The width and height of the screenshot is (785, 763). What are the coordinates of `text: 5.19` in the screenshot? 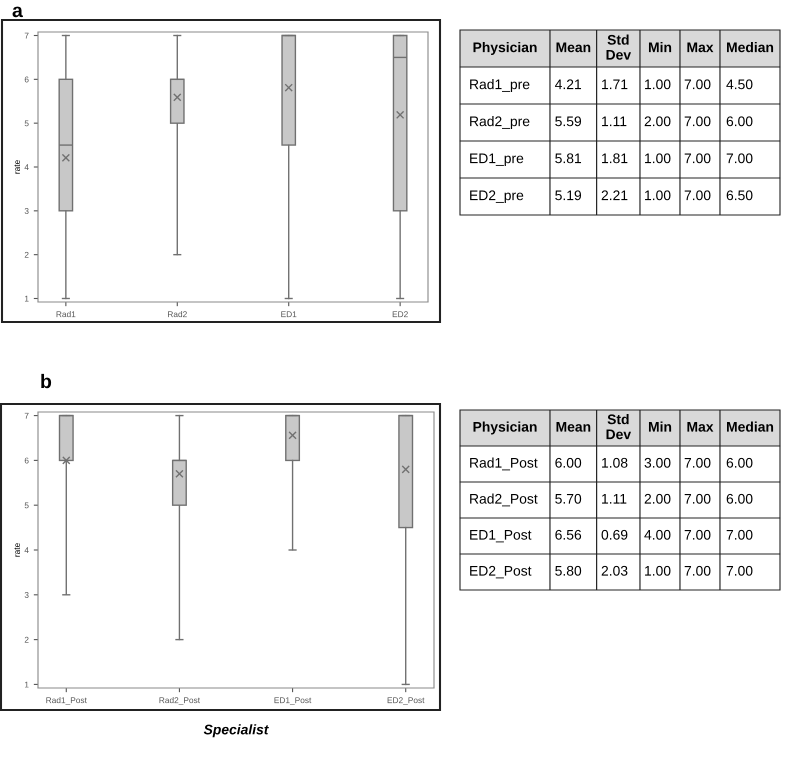 It's located at (568, 195).